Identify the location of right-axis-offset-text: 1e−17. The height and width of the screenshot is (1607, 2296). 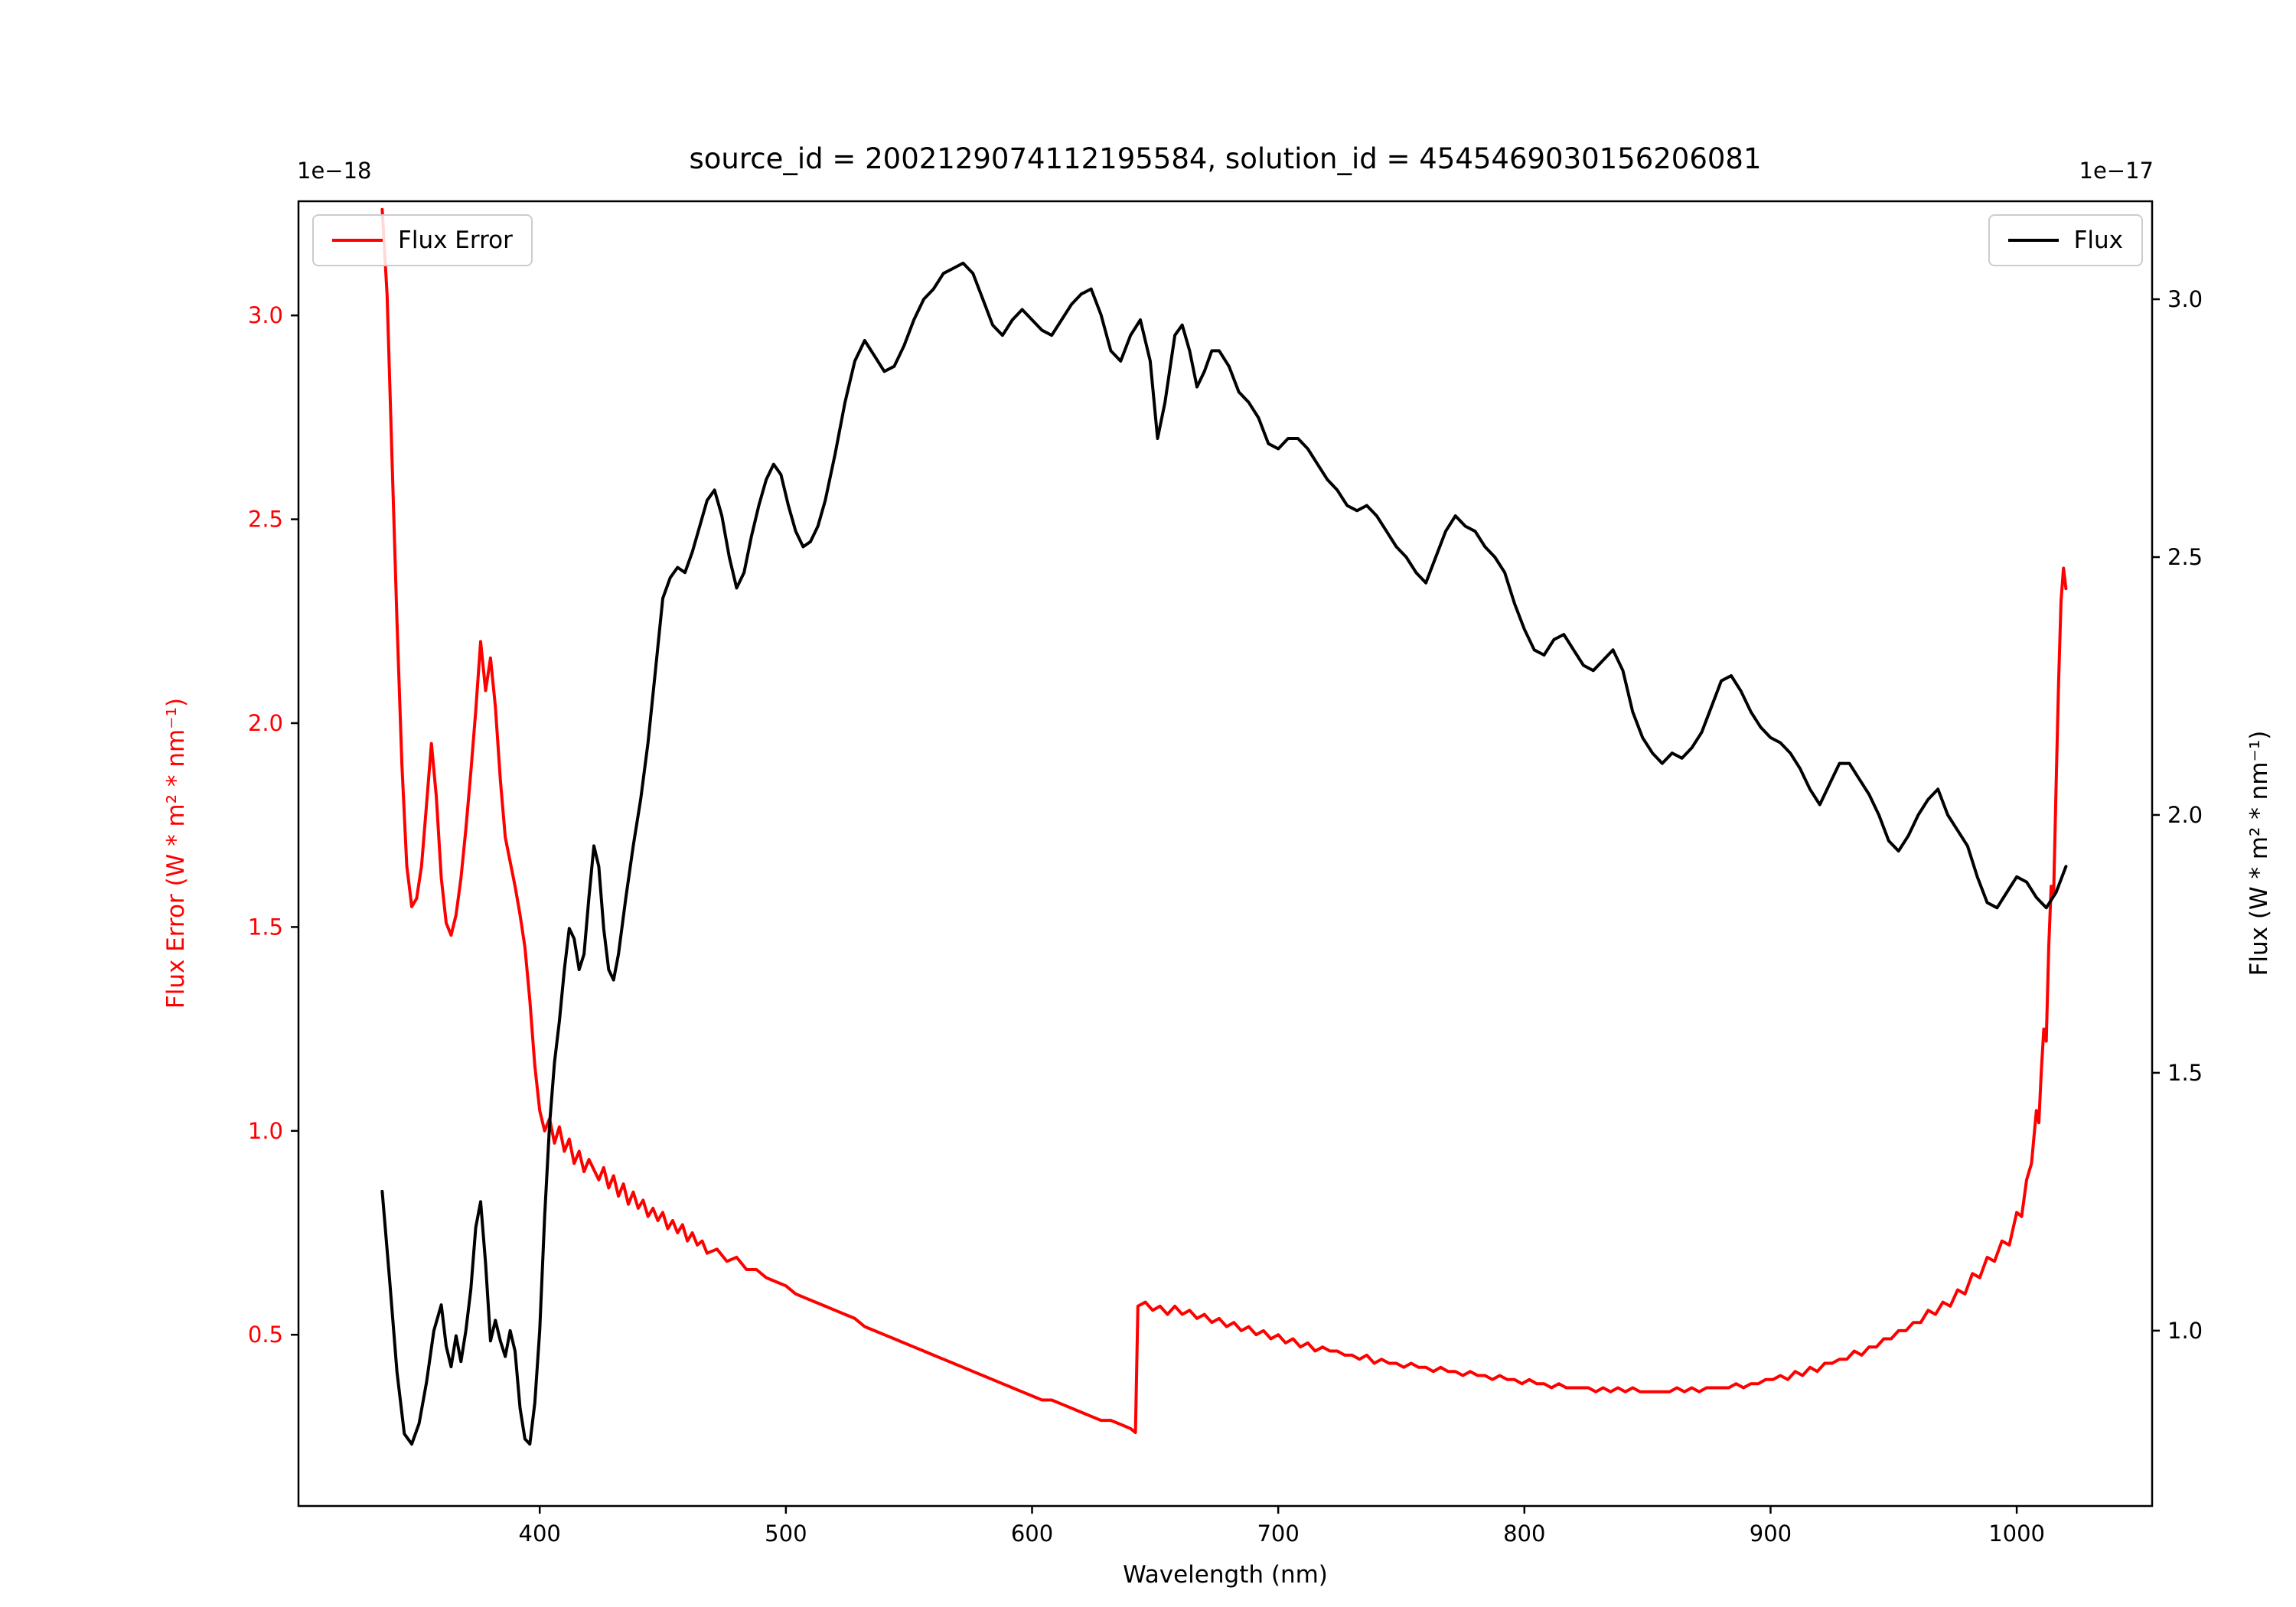
(2116, 171).